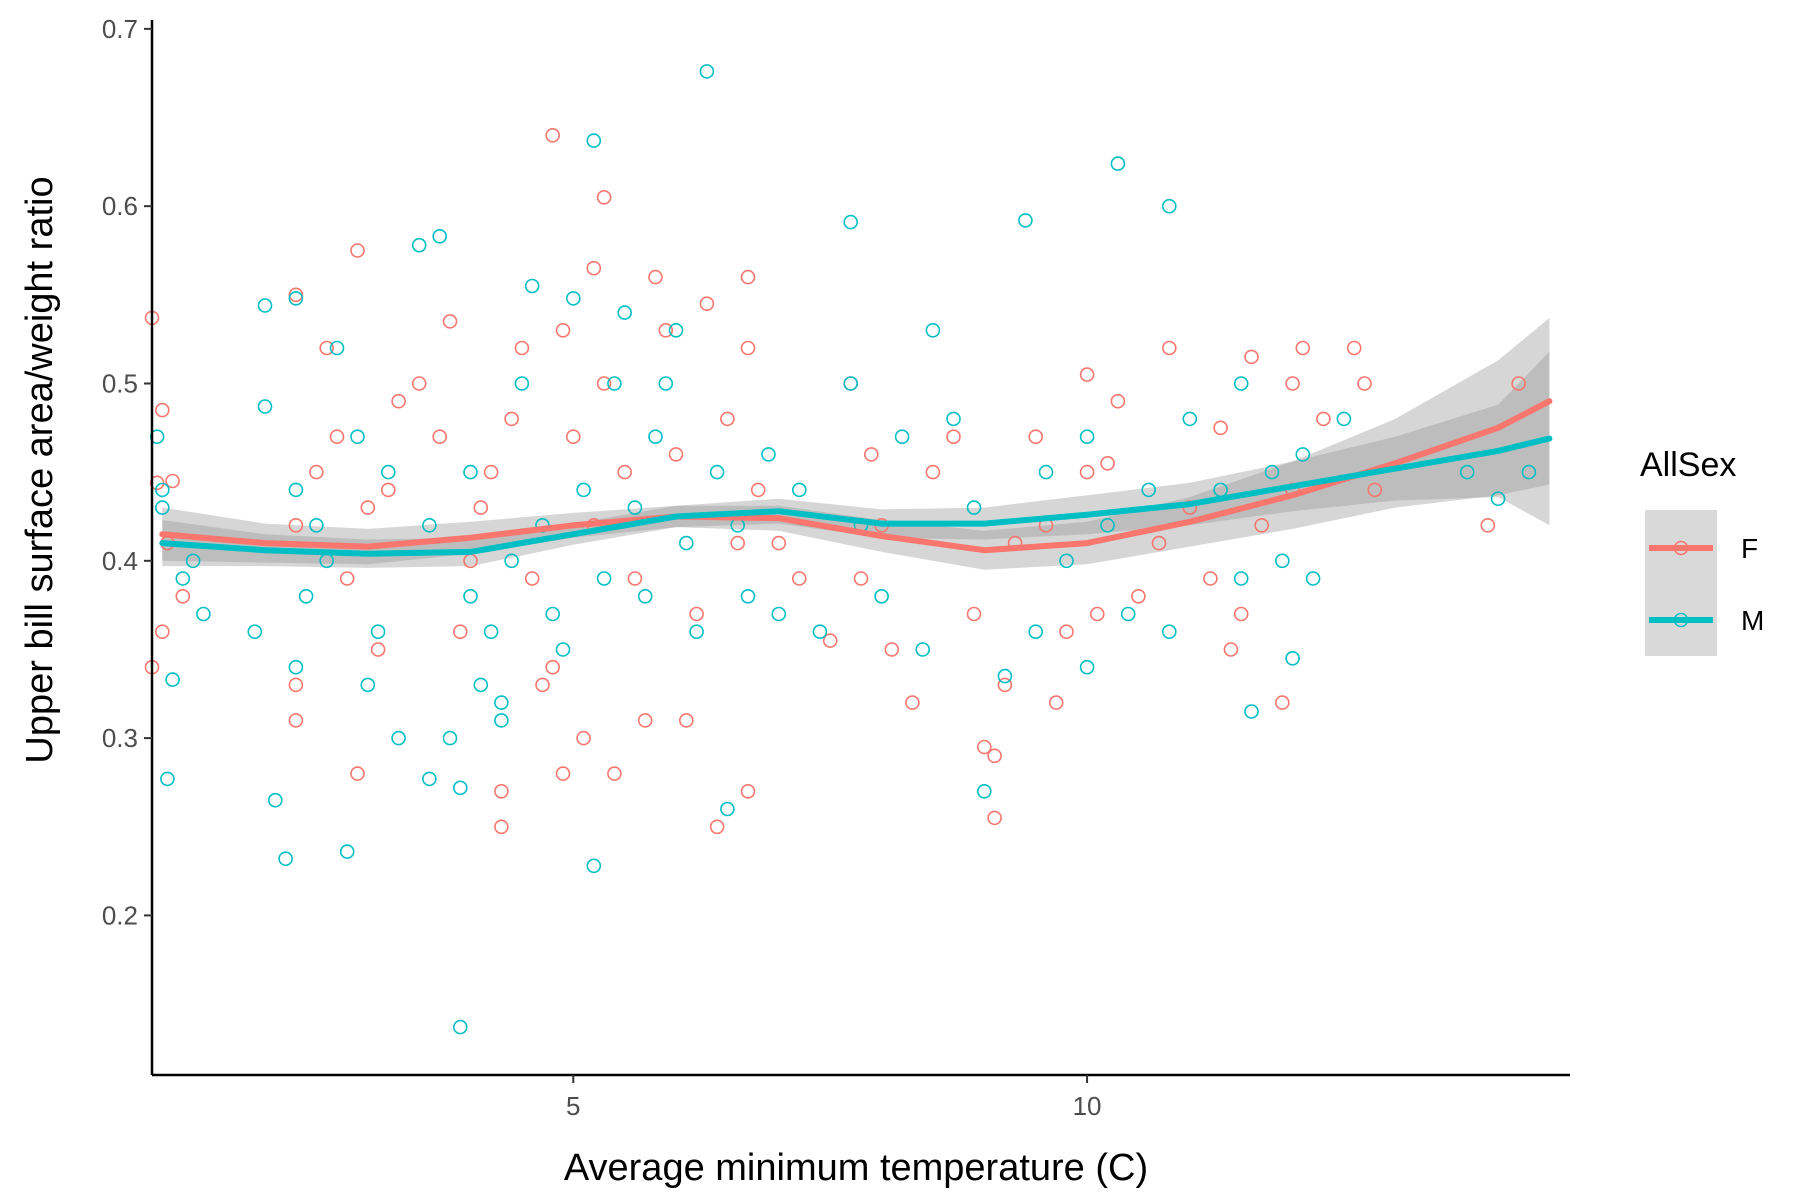 This screenshot has width=1800, height=1200. Describe the element at coordinates (1749, 548) in the screenshot. I see `legend-label-f: F` at that location.